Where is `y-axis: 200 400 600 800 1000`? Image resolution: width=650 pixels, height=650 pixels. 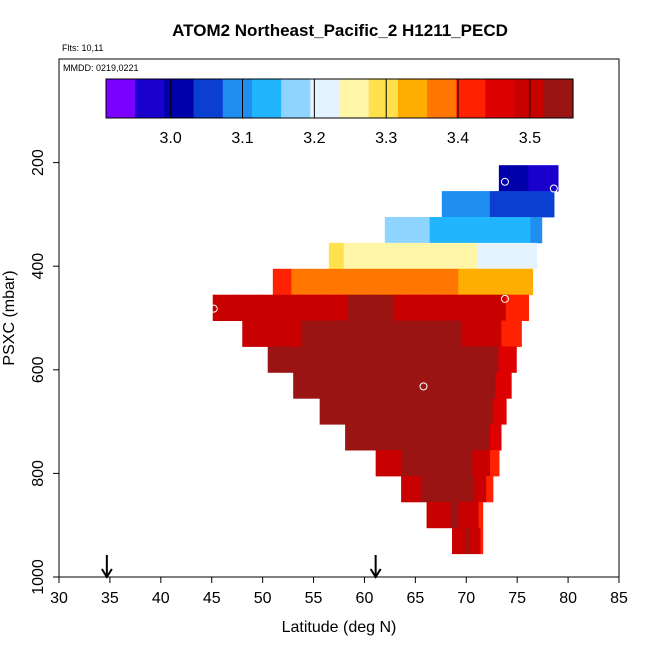
y-axis: 200 400 600 800 1000 is located at coordinates (44, 372).